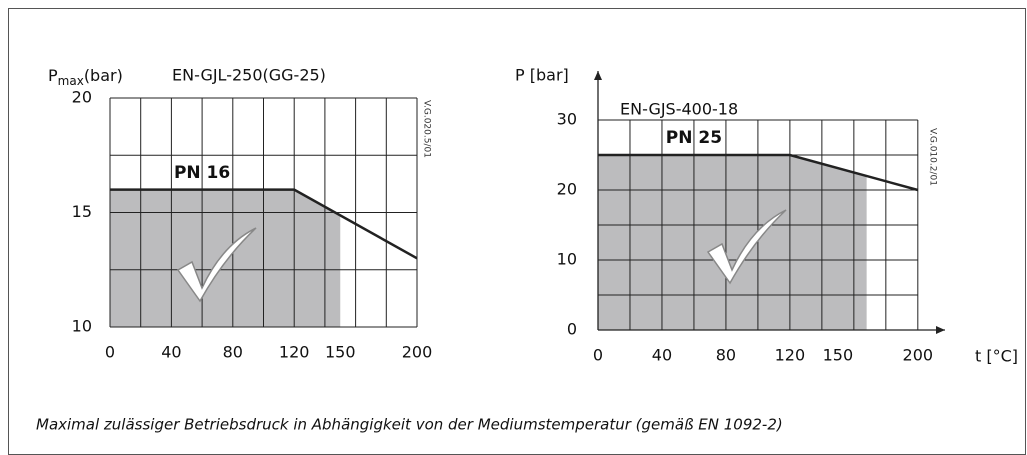 Image resolution: width=1027 pixels, height=455 pixels. Describe the element at coordinates (940, 330) in the screenshot. I see `x-arrow` at that location.